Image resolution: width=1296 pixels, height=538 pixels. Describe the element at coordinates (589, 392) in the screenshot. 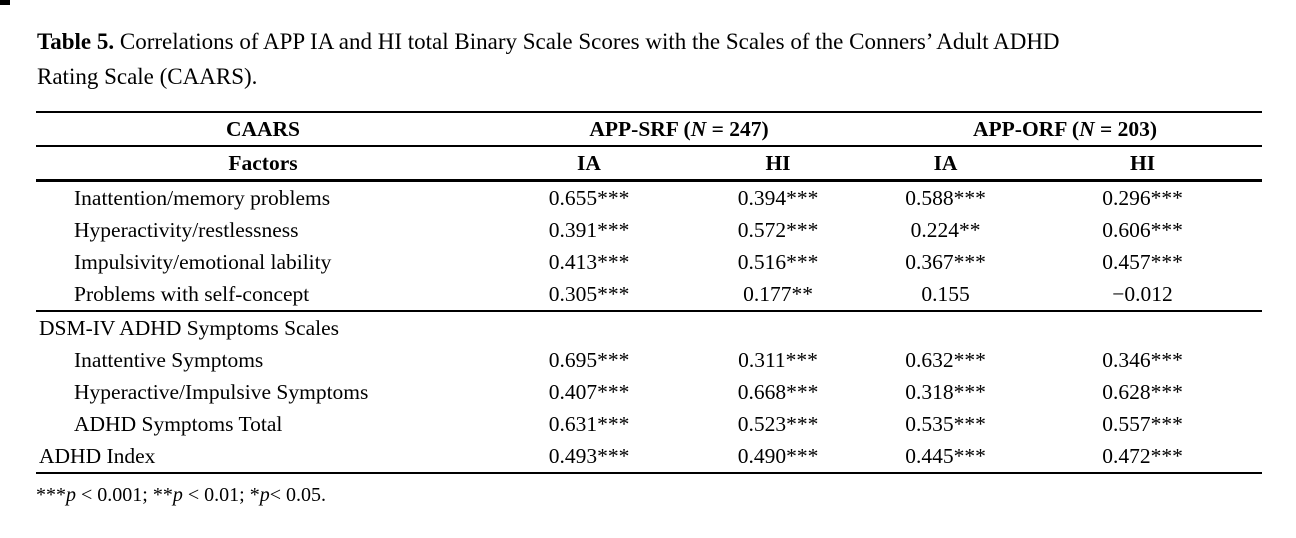

I see `cell-value: 0.407***` at that location.